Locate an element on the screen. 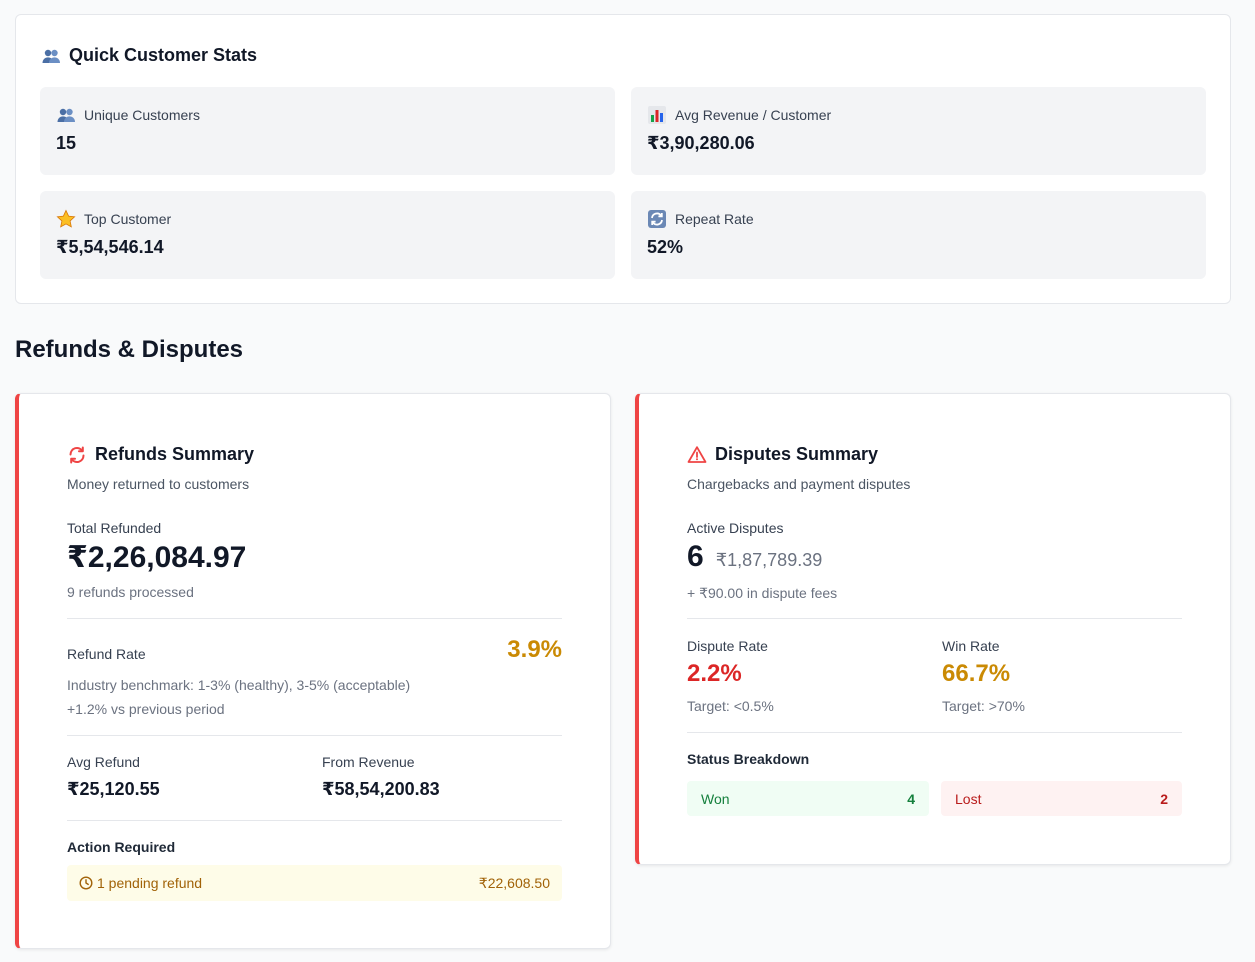 The height and width of the screenshot is (962, 1255). dispute-rate-value: 2.2% is located at coordinates (714, 673).